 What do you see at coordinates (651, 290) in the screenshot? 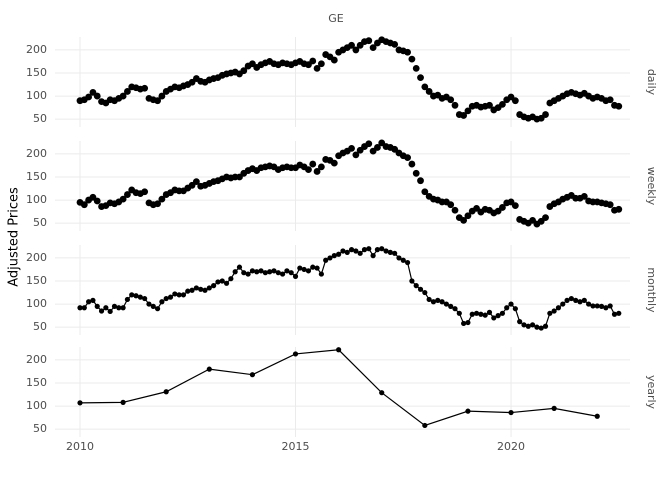
I see `facet-label: monthly` at bounding box center [651, 290].